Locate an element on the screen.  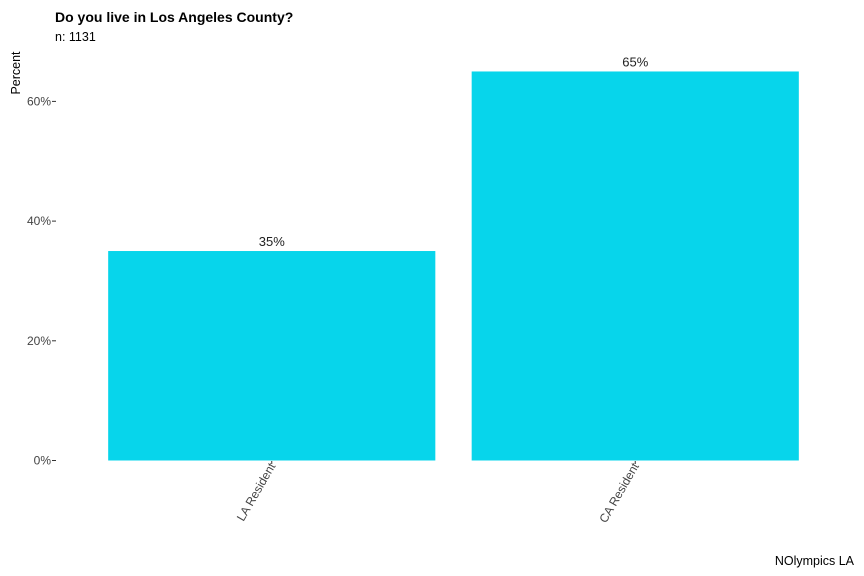
bar-value-label: 35% is located at coordinates (272, 241).